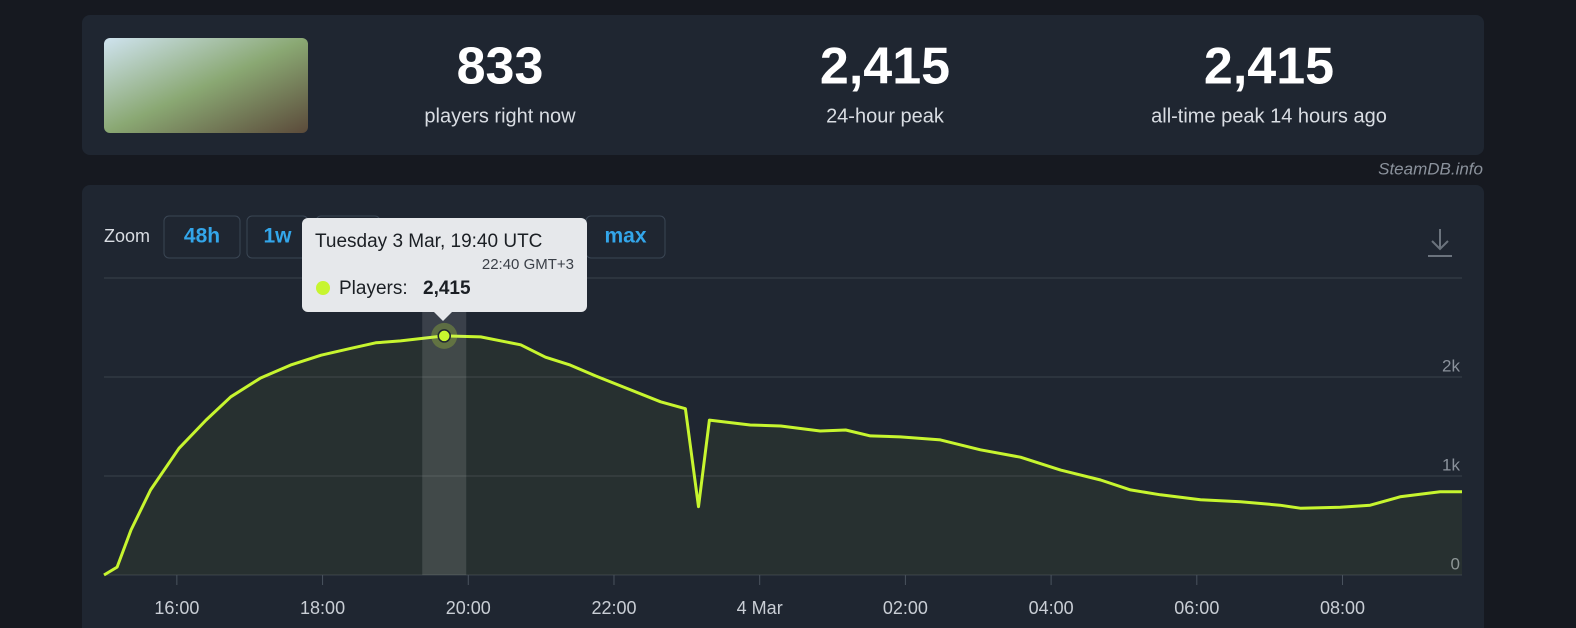 The width and height of the screenshot is (1576, 628). What do you see at coordinates (885, 116) in the screenshot?
I see `stat-label: 24-hour peak` at bounding box center [885, 116].